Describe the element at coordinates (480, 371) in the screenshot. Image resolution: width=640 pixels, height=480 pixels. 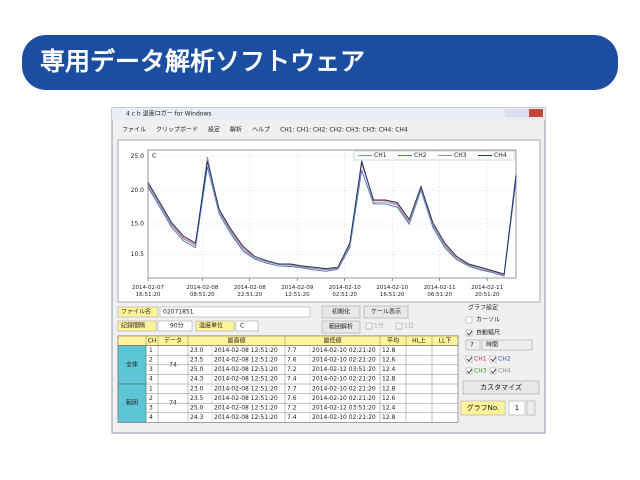
I see `channel-label: CH3` at that location.